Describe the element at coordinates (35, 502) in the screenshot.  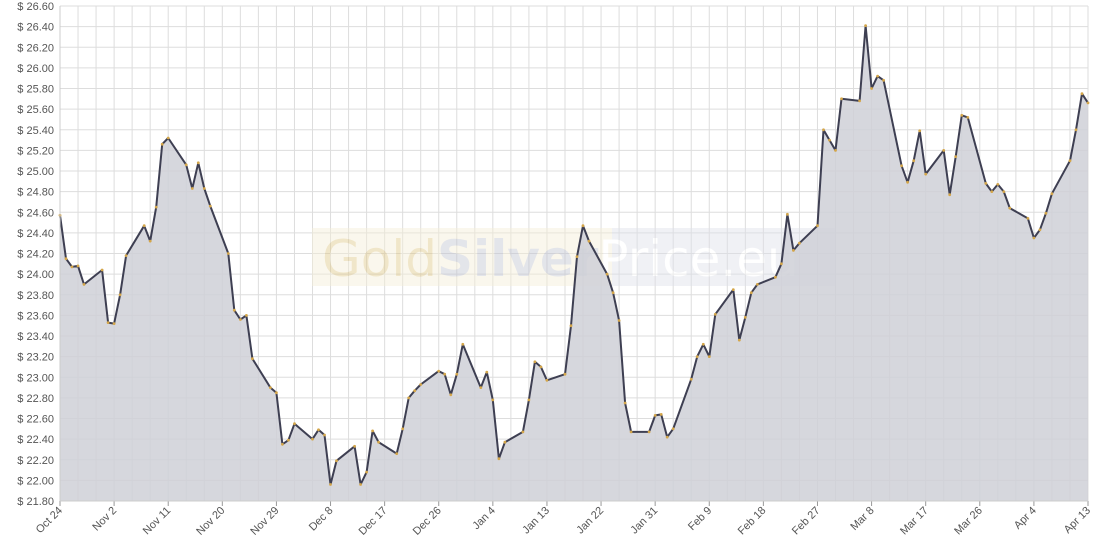
I see `y-tick-label: $ 21.80` at that location.